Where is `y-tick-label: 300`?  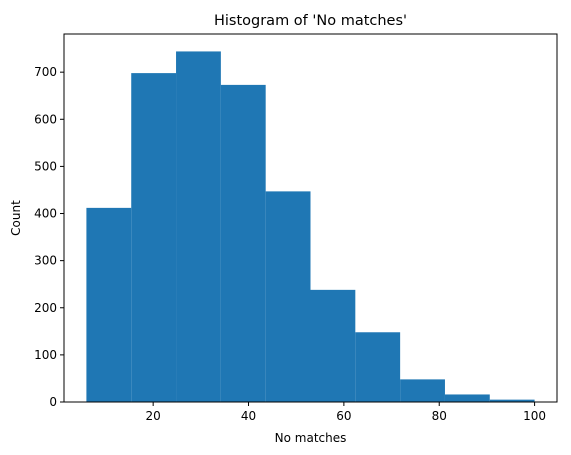
y-tick-label: 300 is located at coordinates (45, 261).